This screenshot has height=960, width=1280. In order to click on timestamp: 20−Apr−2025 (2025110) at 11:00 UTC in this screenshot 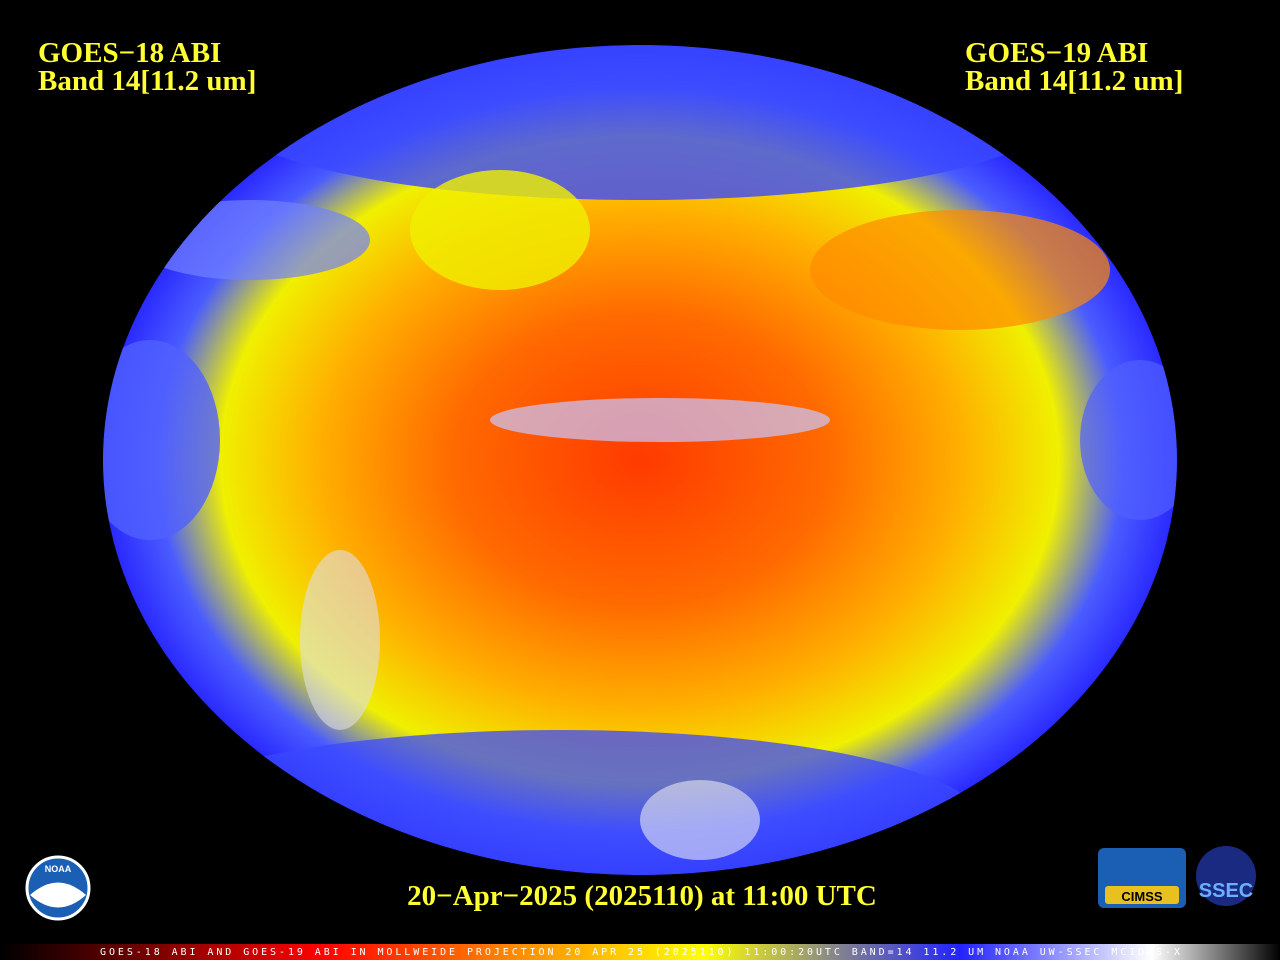, I will do `click(642, 896)`.